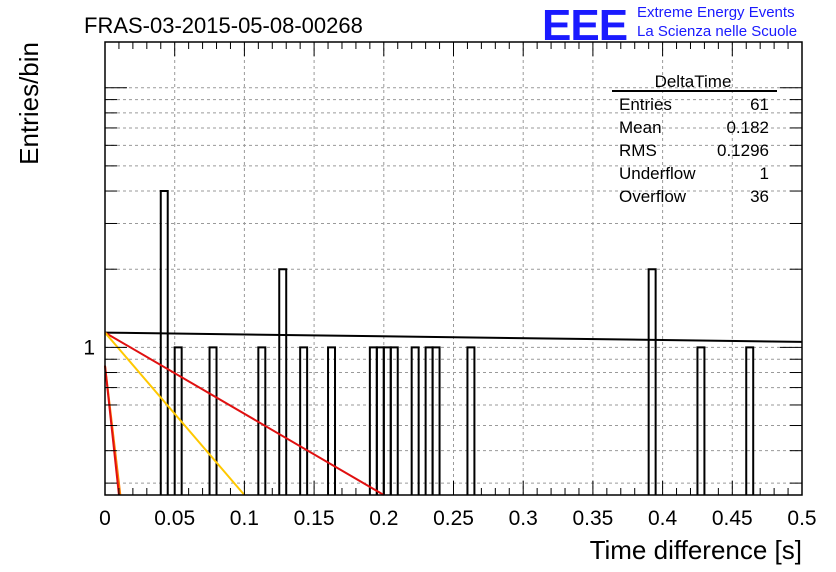 Image resolution: width=836 pixels, height=572 pixels. What do you see at coordinates (653, 196) in the screenshot?
I see `stats-label: Overflow` at bounding box center [653, 196].